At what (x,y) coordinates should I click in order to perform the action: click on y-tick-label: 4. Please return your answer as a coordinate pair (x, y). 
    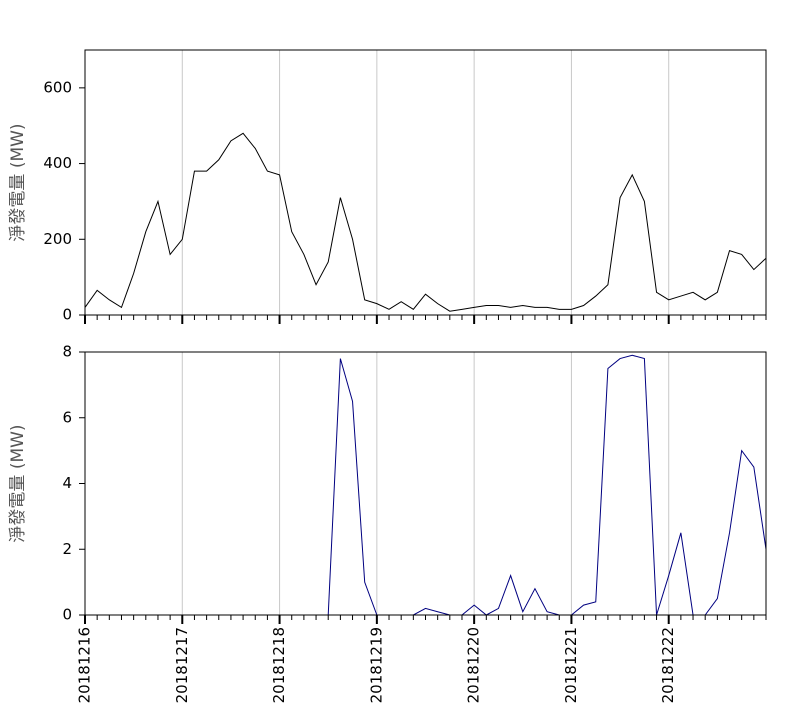
    Looking at the image, I should click on (67, 483).